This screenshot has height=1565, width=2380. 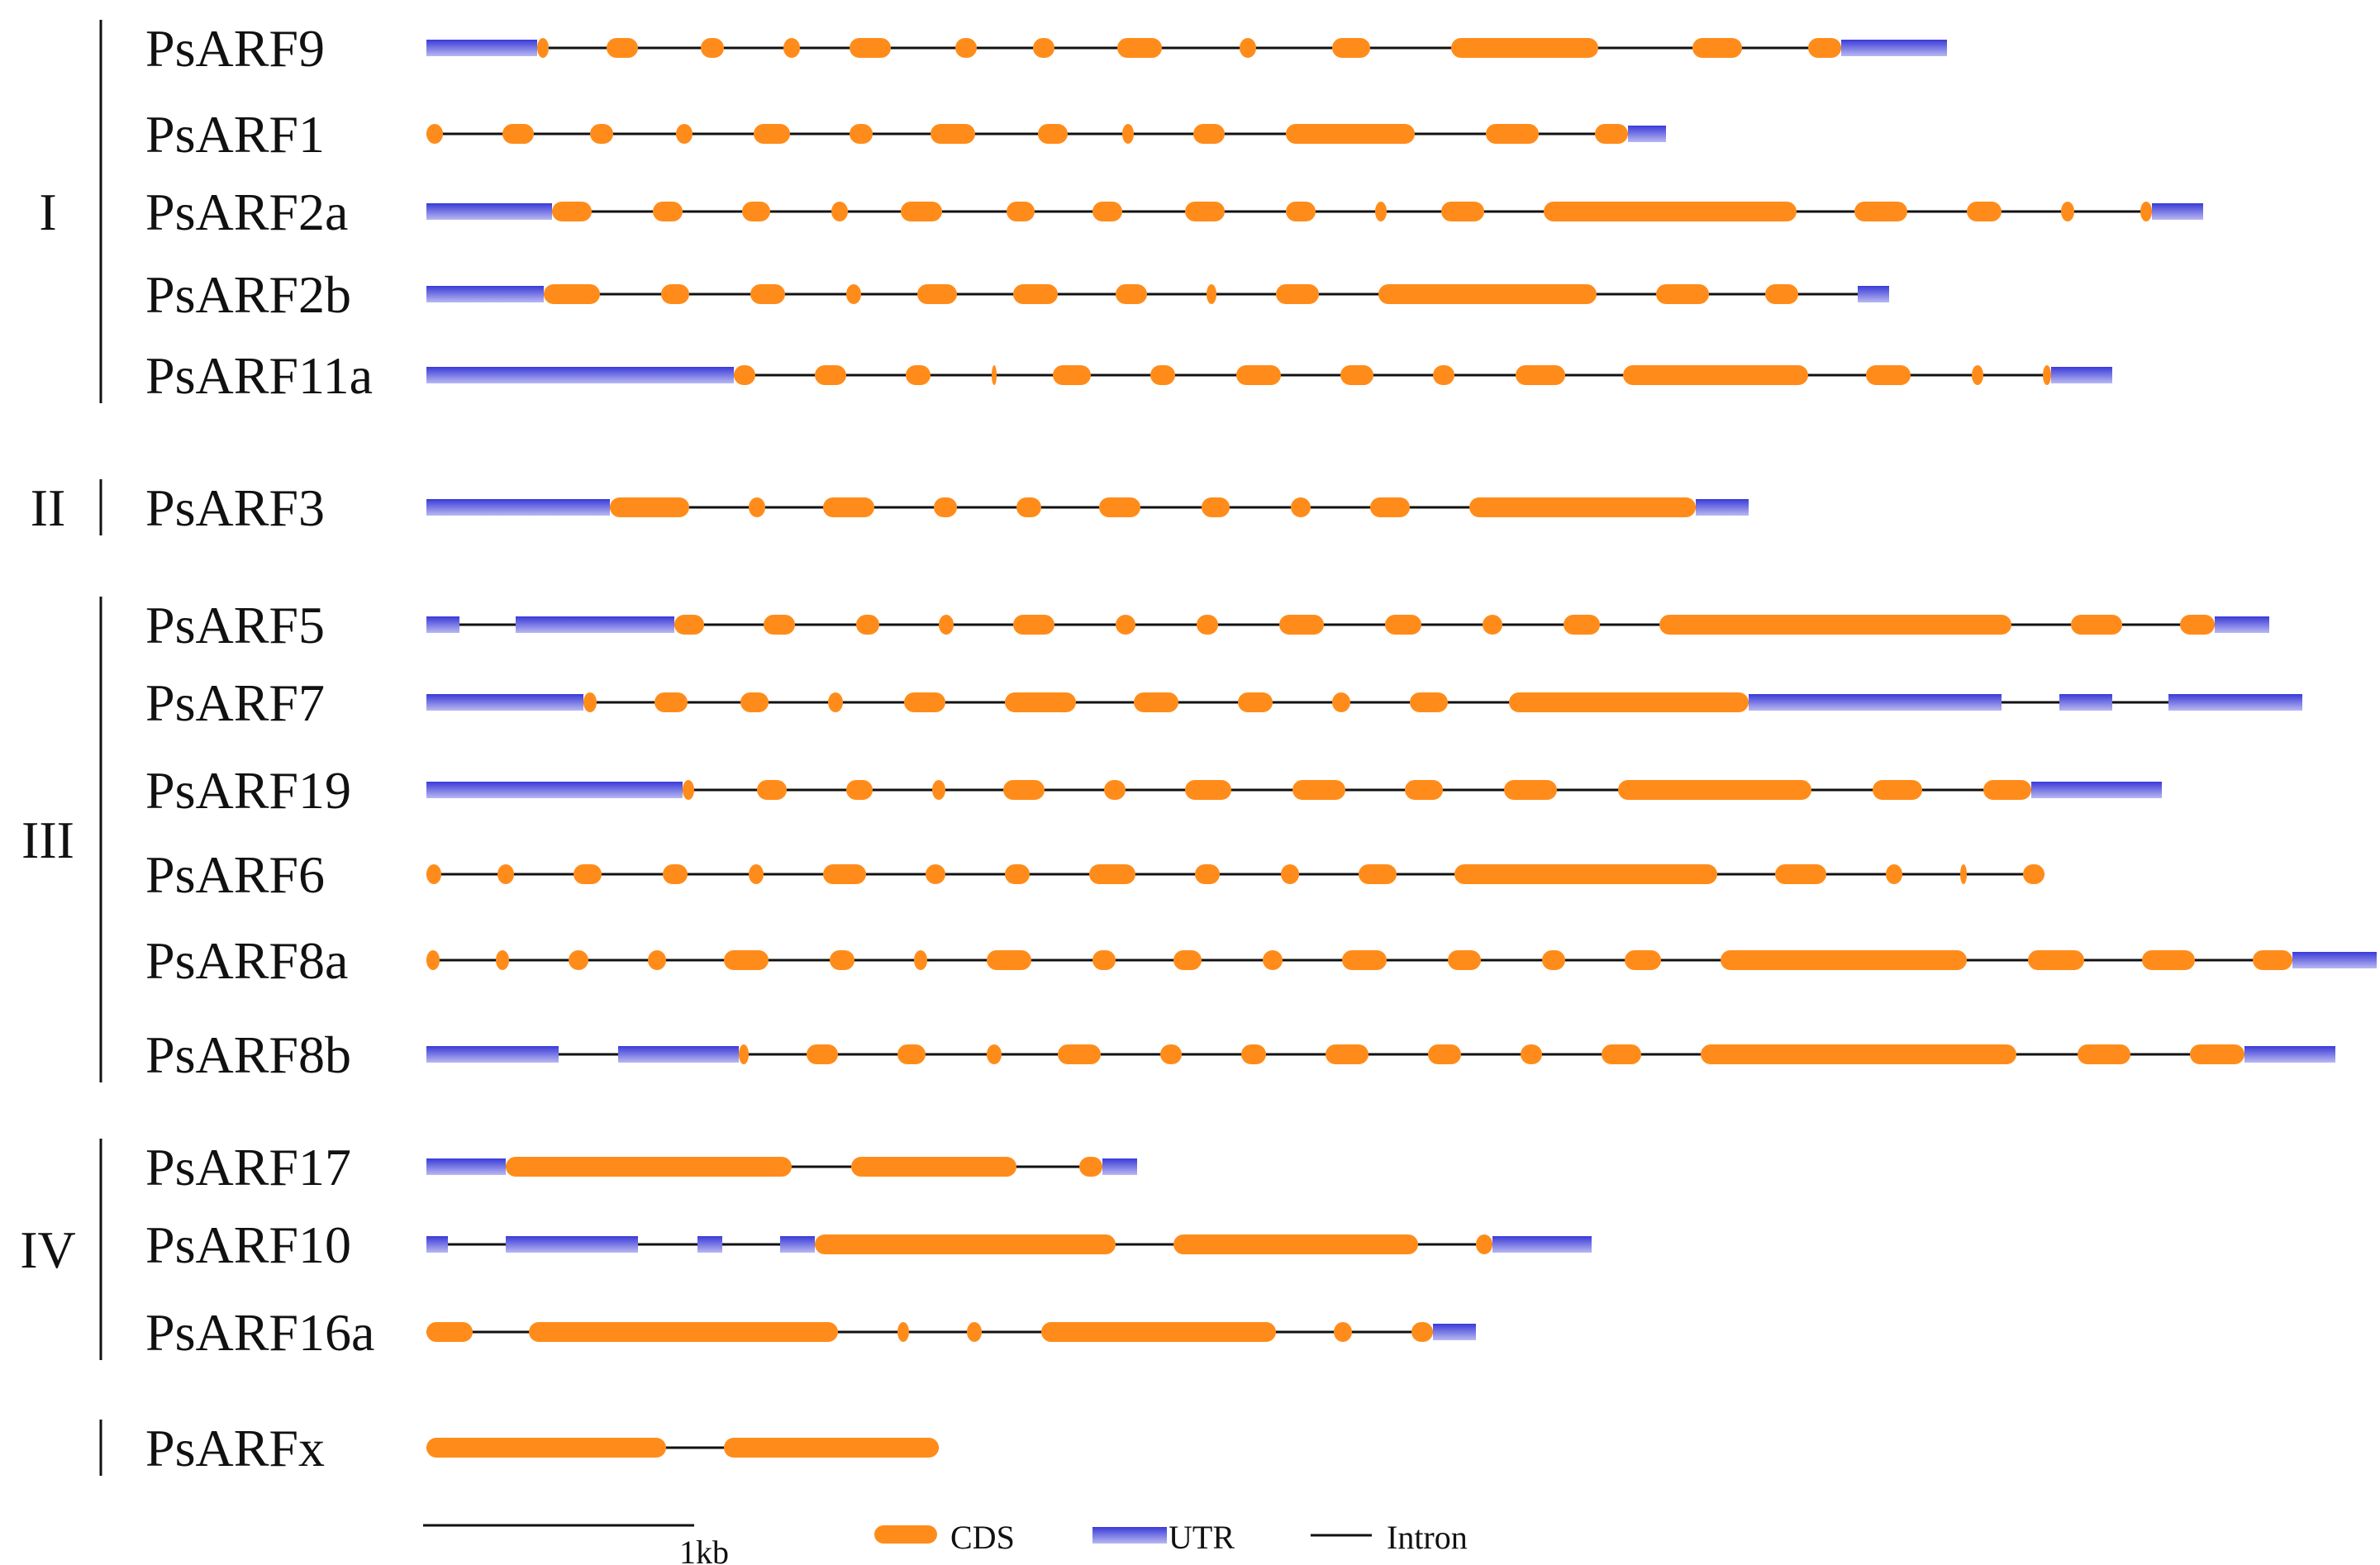 I want to click on group-label: IV, so click(x=48, y=1249).